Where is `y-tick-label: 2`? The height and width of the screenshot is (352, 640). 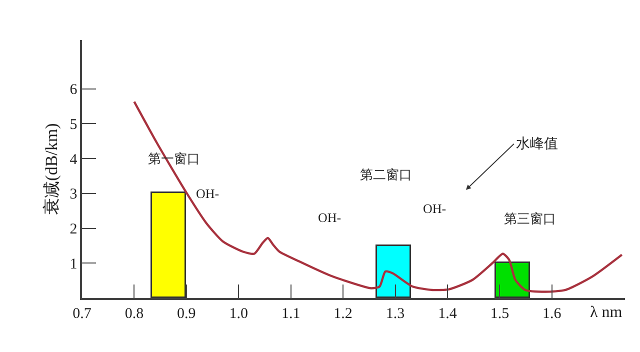 y-tick-label: 2 is located at coordinates (74, 230).